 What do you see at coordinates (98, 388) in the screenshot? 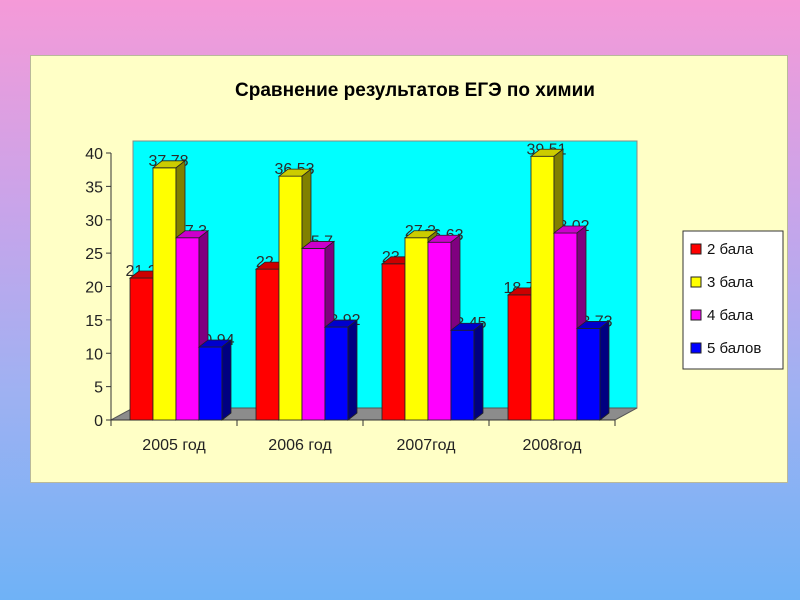
I see `y-tick-label: 5` at bounding box center [98, 388].